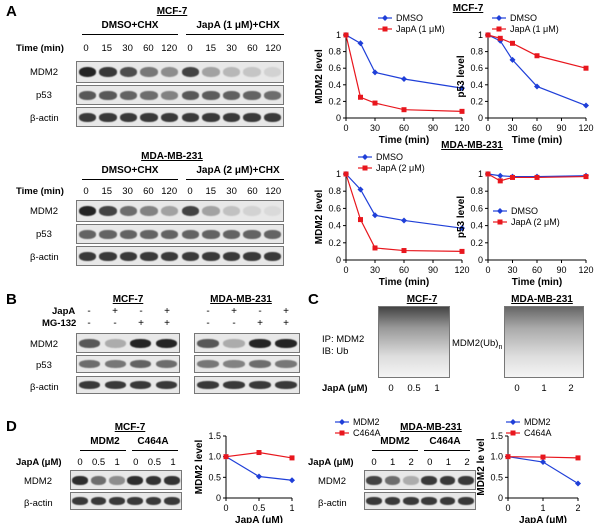 The height and width of the screenshot is (523, 600). Describe the element at coordinates (11, 299) in the screenshot. I see `panel-b-letter: B` at that location.